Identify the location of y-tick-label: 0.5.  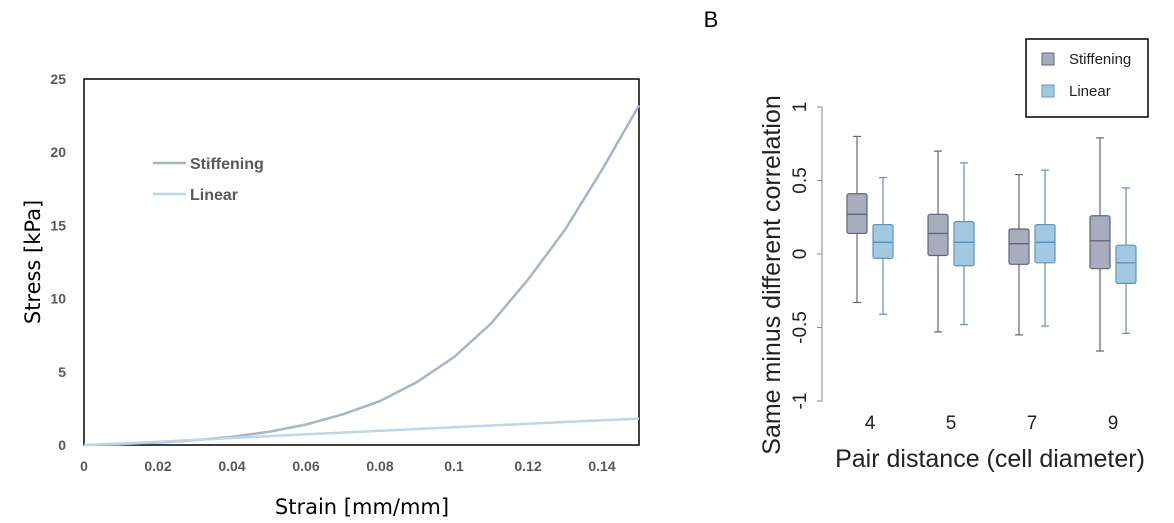
(800, 180).